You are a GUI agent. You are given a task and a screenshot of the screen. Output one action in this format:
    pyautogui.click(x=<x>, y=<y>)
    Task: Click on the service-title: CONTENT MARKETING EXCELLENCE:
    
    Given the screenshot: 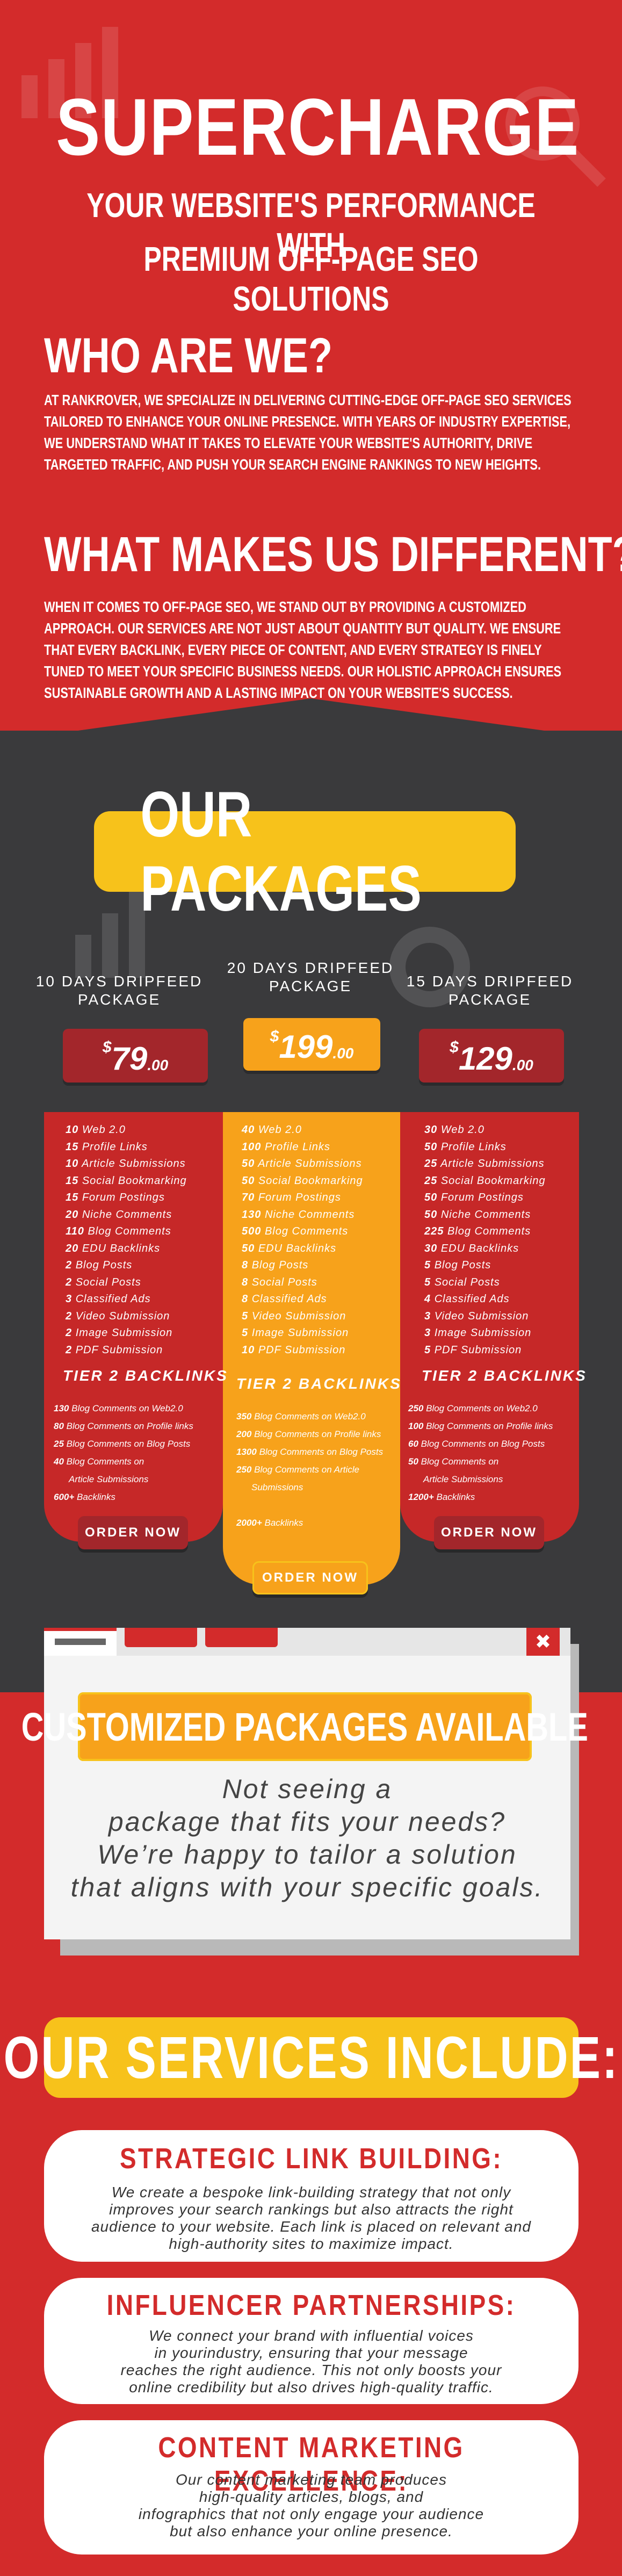 What is the action you would take?
    pyautogui.click(x=311, y=2464)
    